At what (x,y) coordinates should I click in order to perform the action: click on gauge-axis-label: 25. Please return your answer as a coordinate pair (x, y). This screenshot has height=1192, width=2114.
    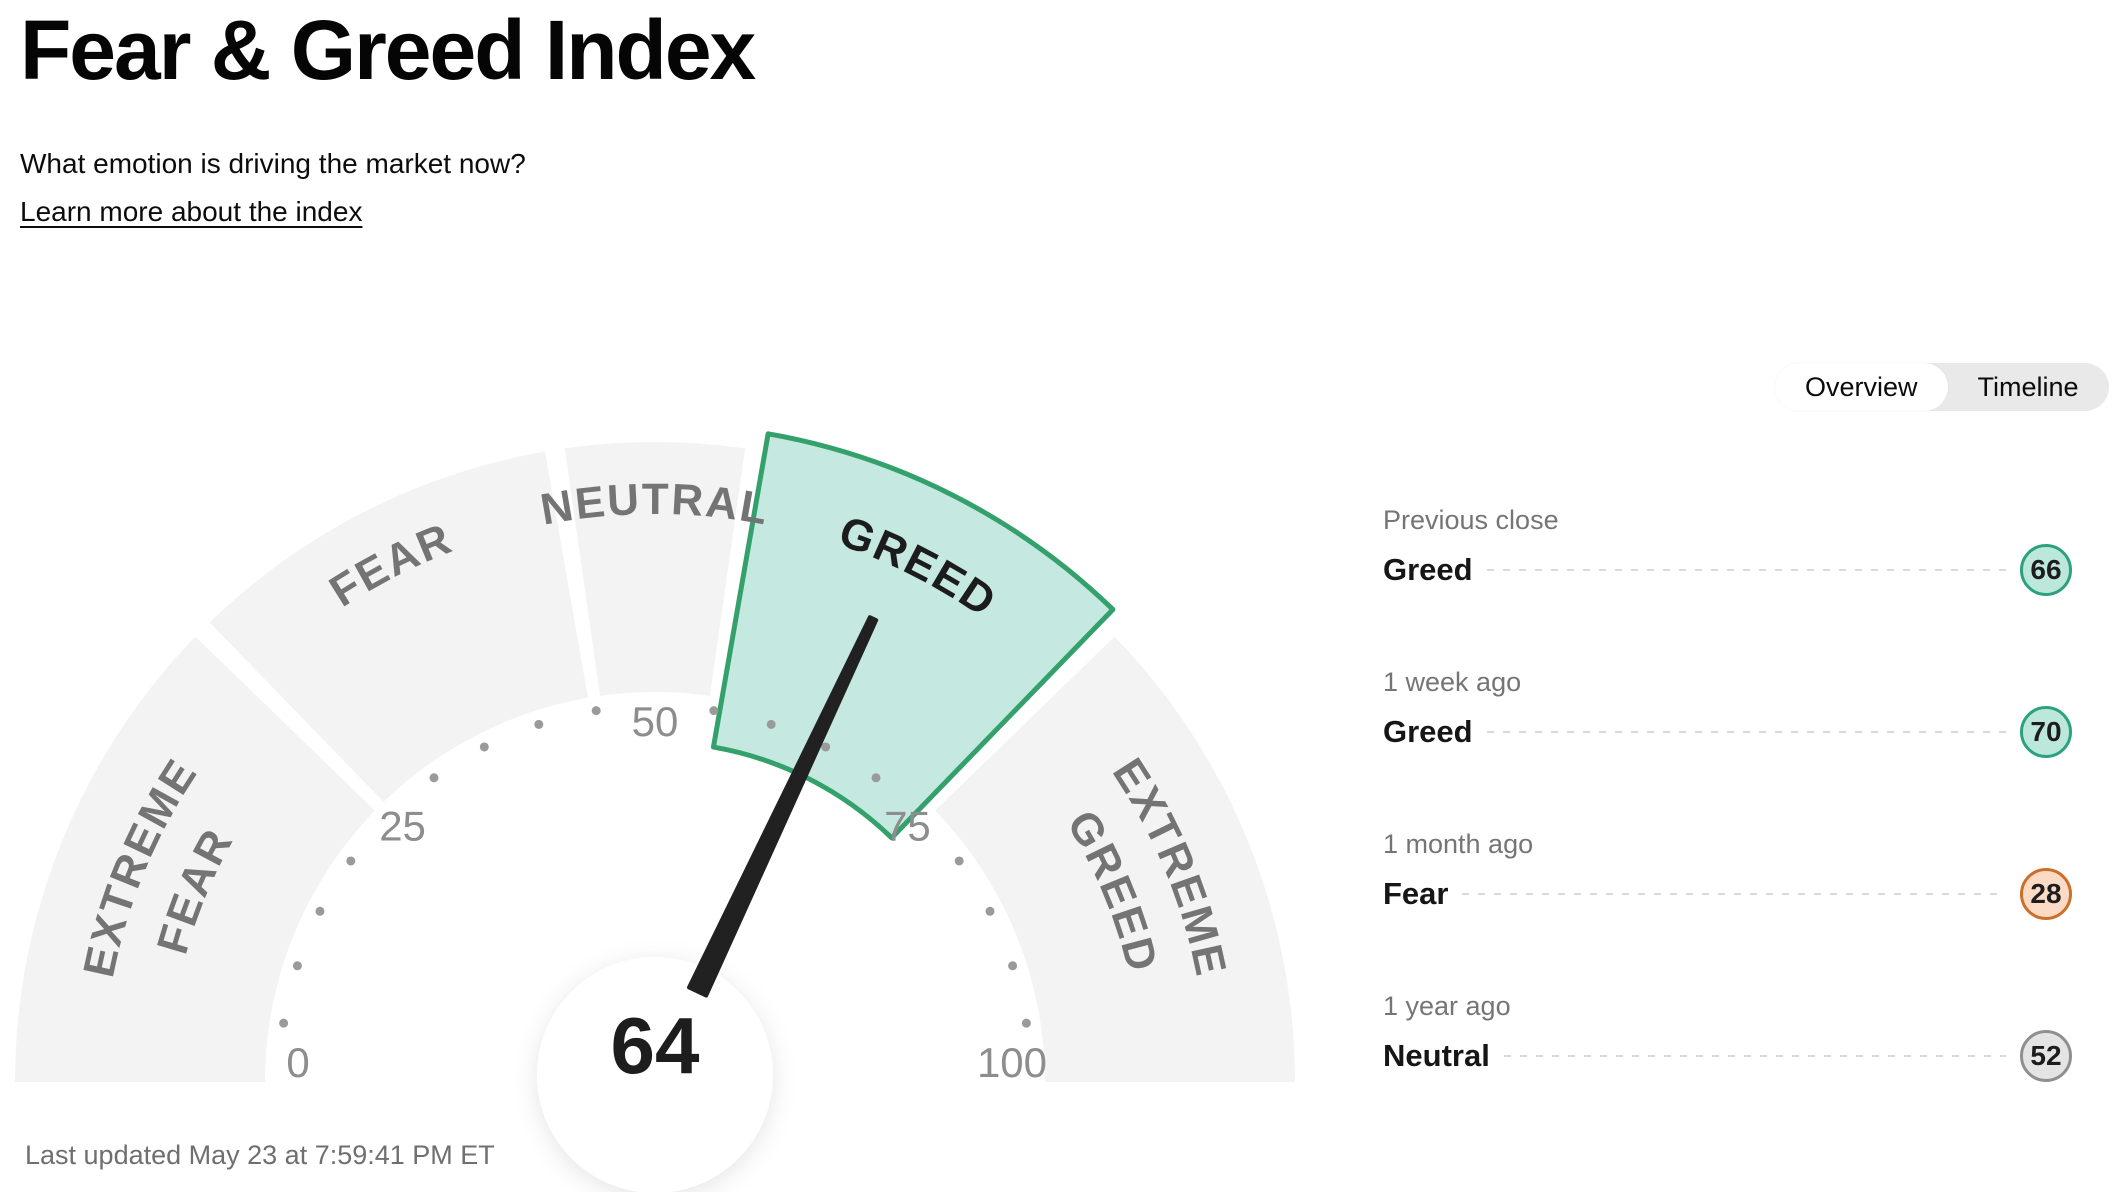
    Looking at the image, I should click on (402, 826).